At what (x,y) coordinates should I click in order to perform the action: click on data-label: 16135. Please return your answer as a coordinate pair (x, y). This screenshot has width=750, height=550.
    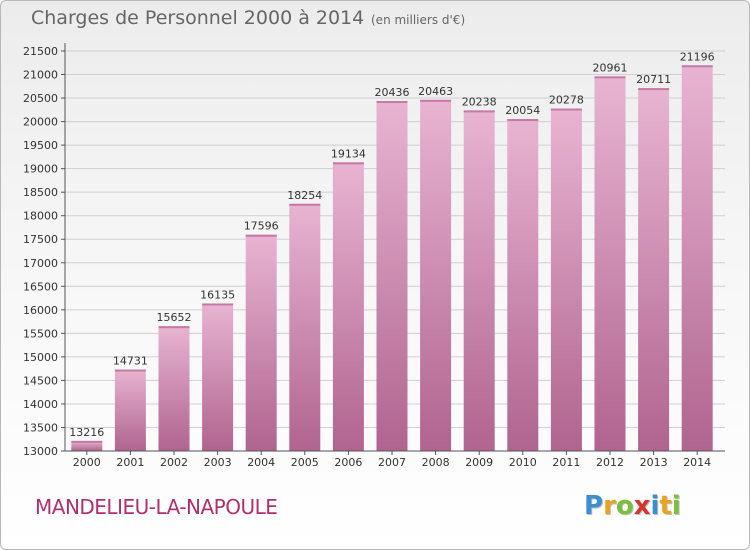
    Looking at the image, I should click on (217, 294).